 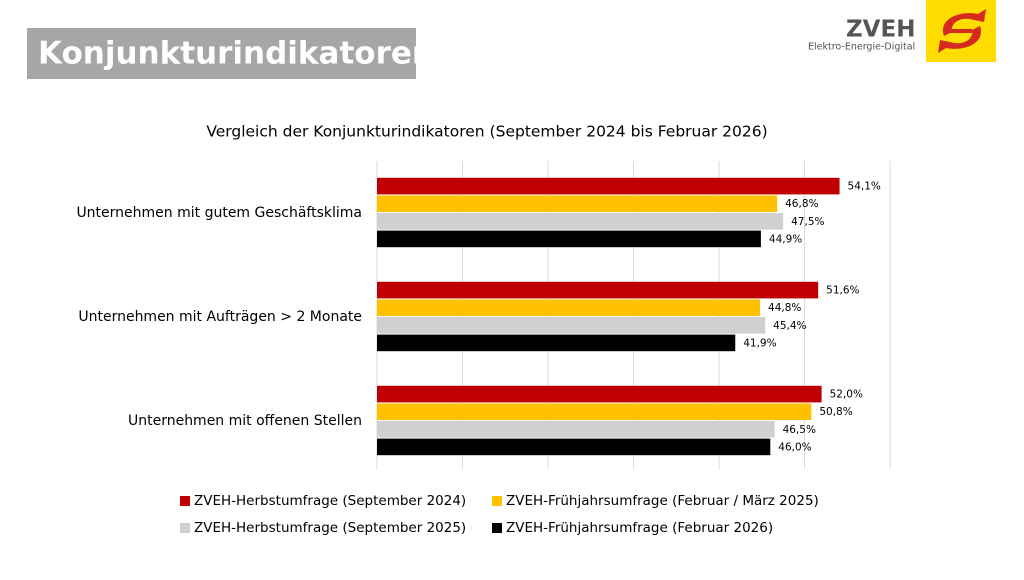 What do you see at coordinates (759, 343) in the screenshot?
I see `value-label: 41,9%` at bounding box center [759, 343].